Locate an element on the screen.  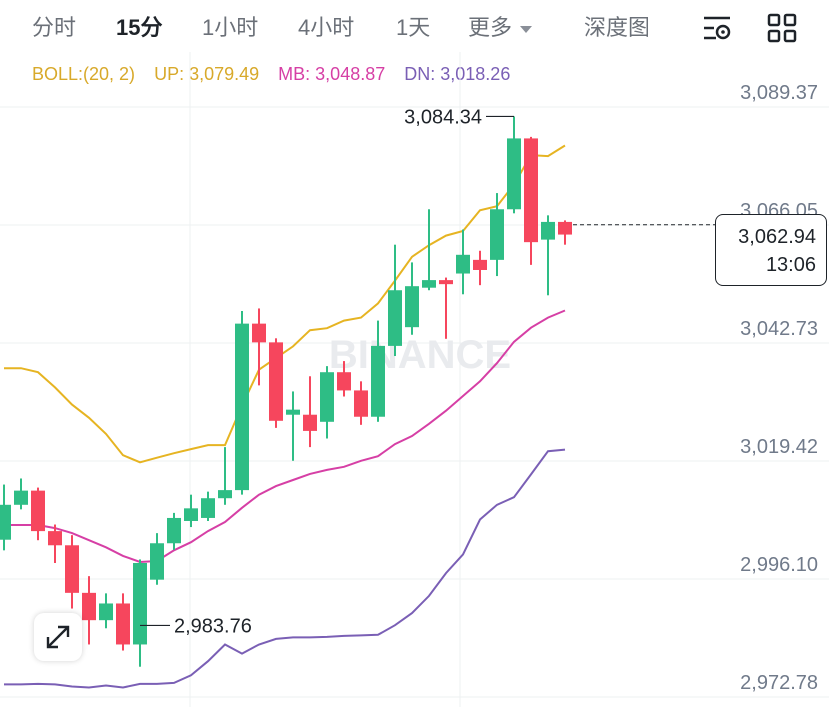
tab-1h: 1小时 is located at coordinates (230, 27).